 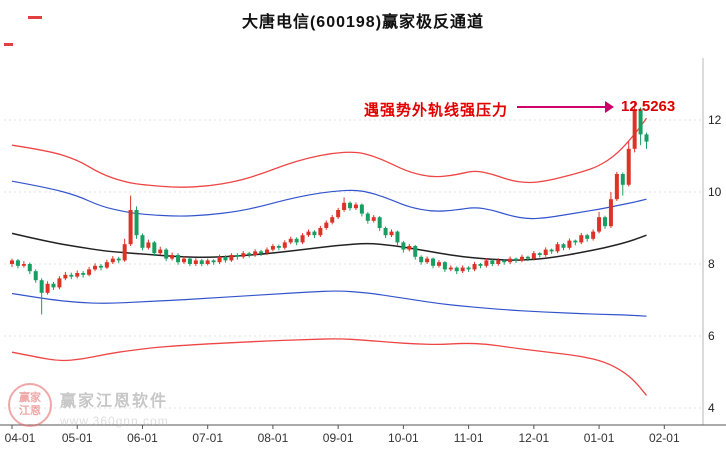 What do you see at coordinates (609, 107) in the screenshot?
I see `annotation-arrowhead-icon` at bounding box center [609, 107].